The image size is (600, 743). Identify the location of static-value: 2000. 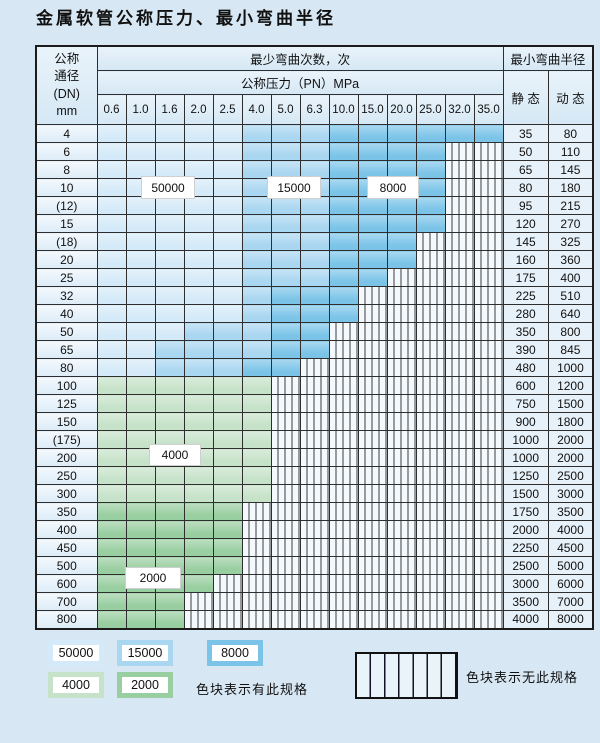
(525, 529).